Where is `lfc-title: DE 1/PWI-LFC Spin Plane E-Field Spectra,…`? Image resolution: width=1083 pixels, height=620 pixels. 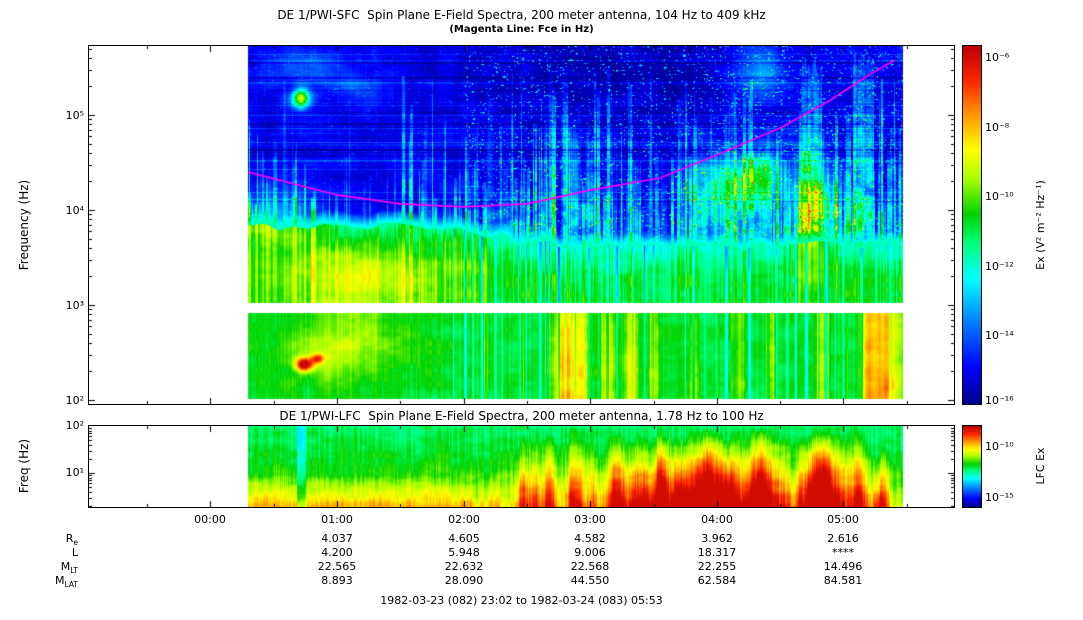
lfc-title: DE 1/PWI-LFC Spin Plane E-Field Spectra,… is located at coordinates (521, 416).